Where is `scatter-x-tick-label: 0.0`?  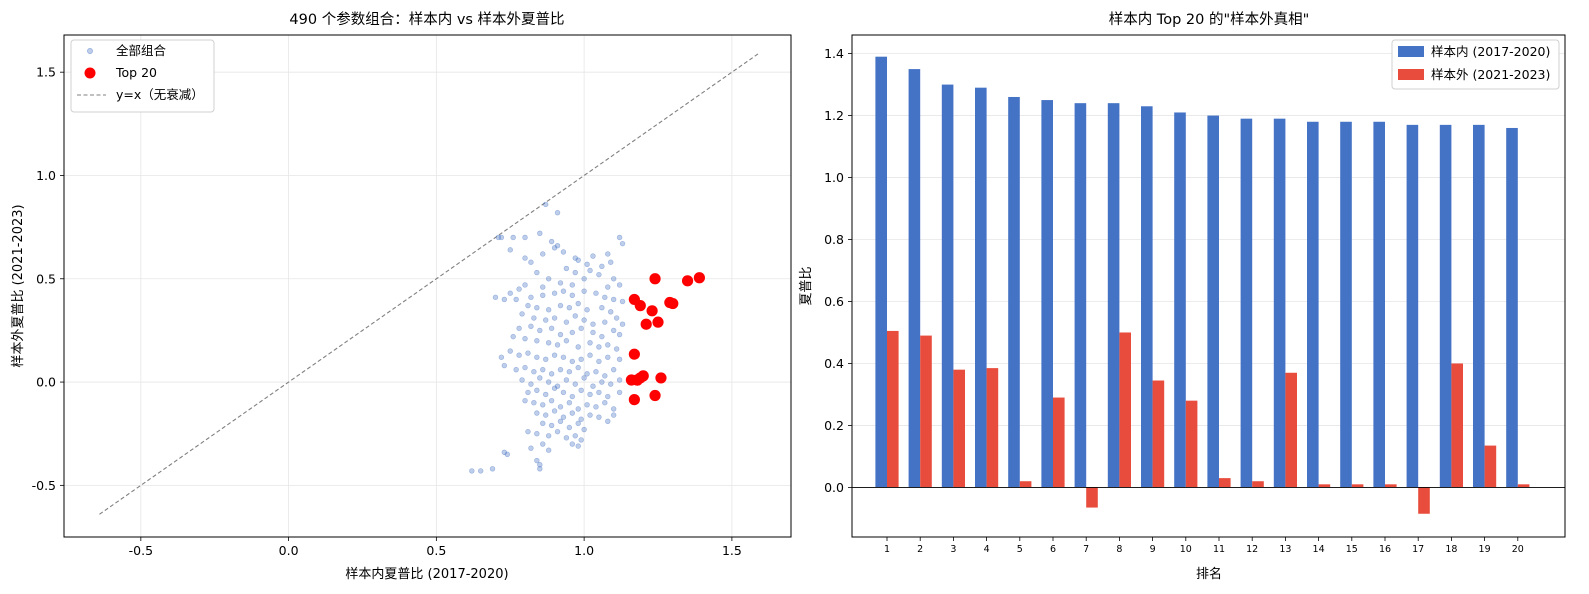 scatter-x-tick-label: 0.0 is located at coordinates (289, 550).